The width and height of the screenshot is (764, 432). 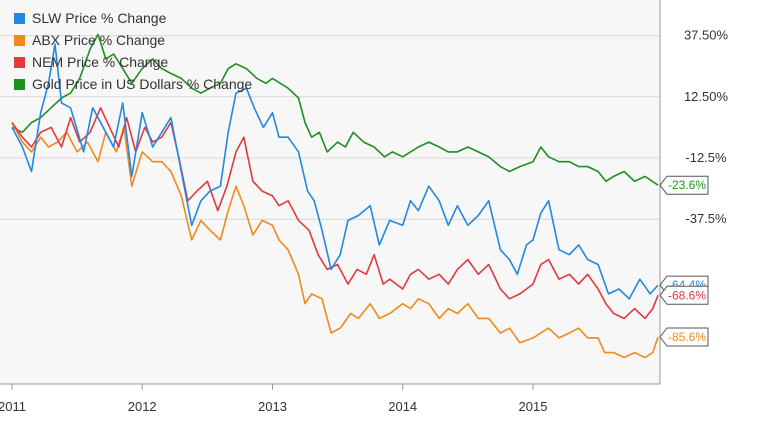 I want to click on legend-entry: Gold Price in US Dollars % Change, so click(x=142, y=84).